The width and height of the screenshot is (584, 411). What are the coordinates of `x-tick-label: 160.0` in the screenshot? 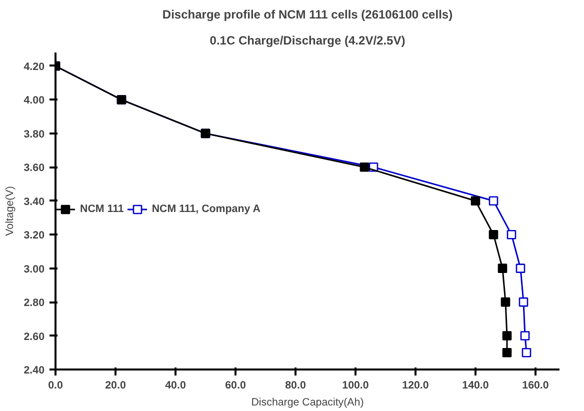 It's located at (535, 386).